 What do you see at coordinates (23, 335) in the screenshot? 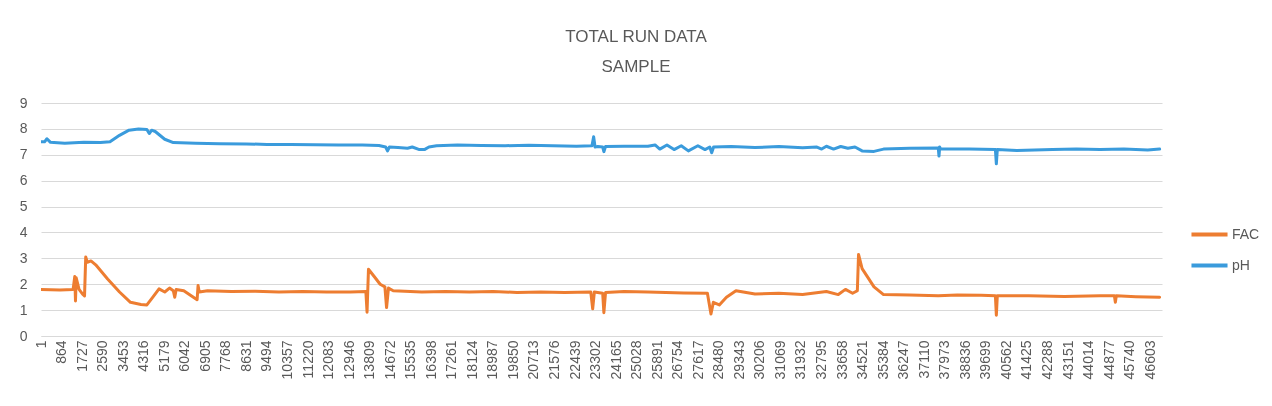
I see `y-tick-label: 0` at bounding box center [23, 335].